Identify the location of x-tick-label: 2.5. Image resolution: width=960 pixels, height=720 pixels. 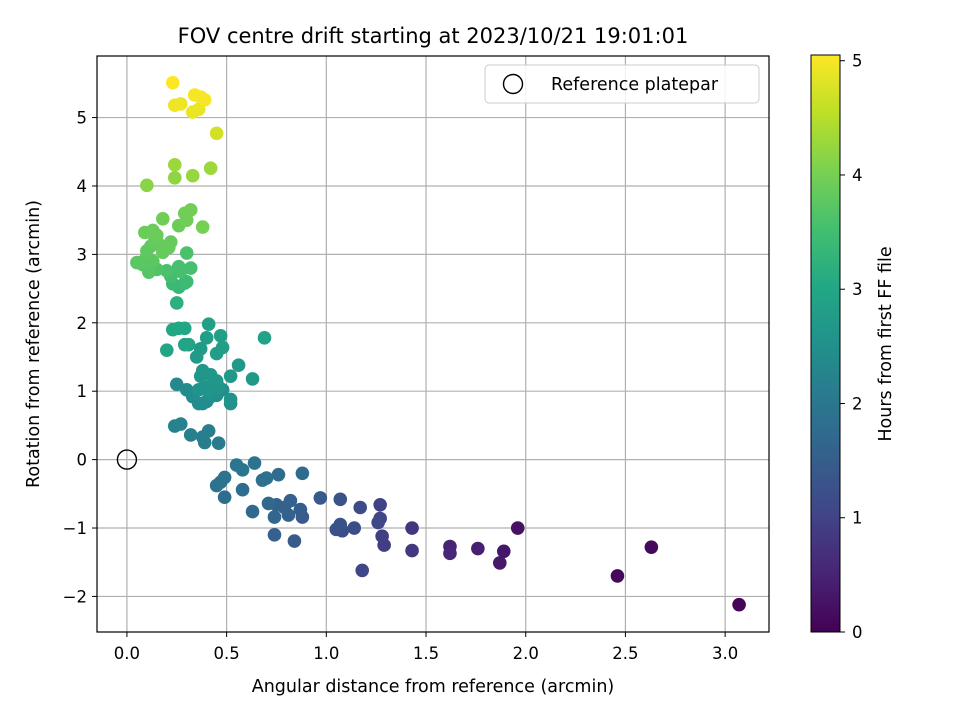
(625, 653).